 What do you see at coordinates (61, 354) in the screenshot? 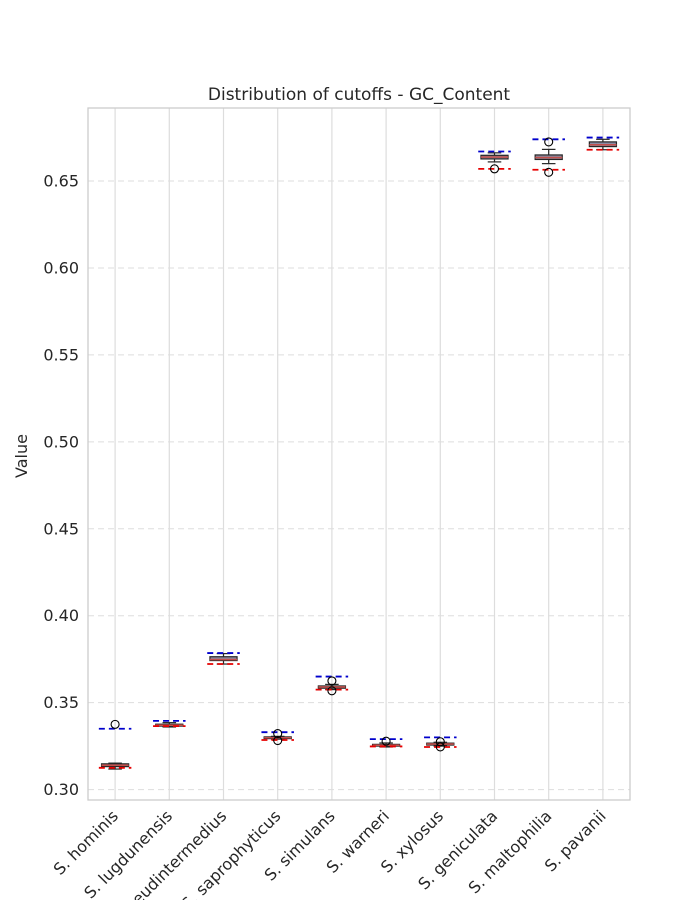
I see `y-tick-label: 0.55` at bounding box center [61, 354].